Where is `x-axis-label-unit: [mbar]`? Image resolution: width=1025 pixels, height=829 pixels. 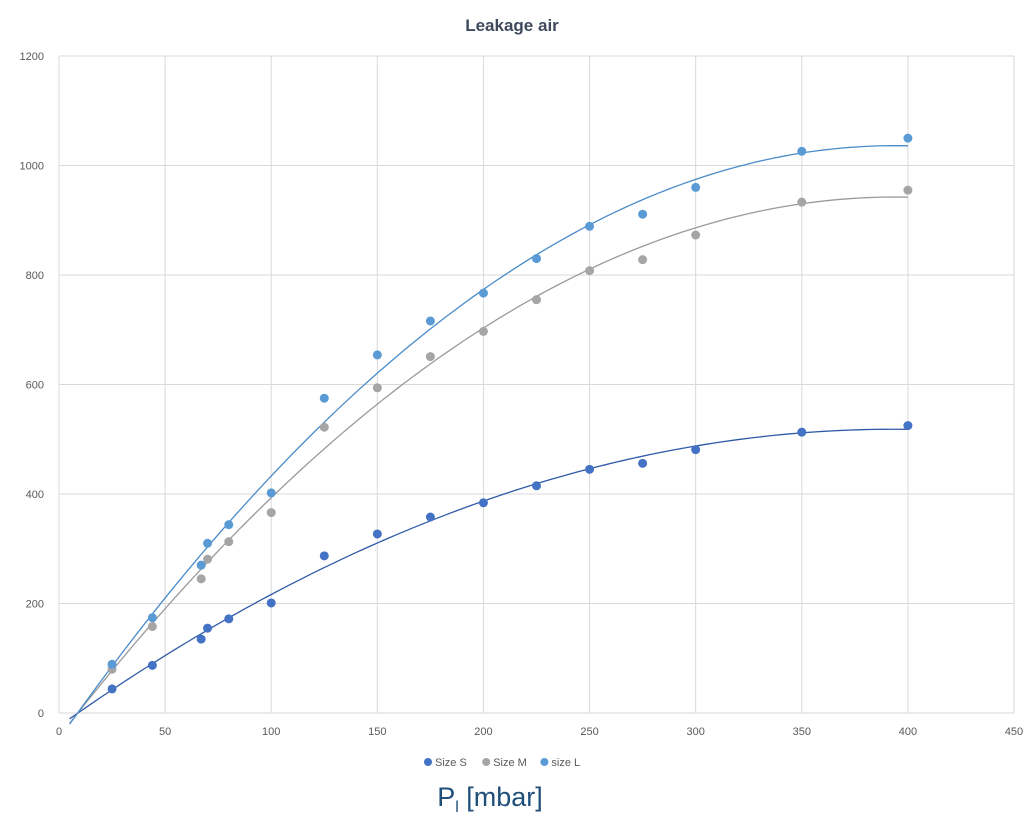
x-axis-label-unit: [mbar] is located at coordinates (501, 797).